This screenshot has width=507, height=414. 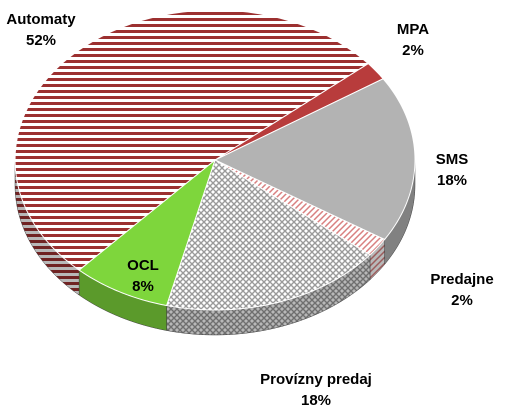 What do you see at coordinates (461, 279) in the screenshot?
I see `slice-label: Predajne` at bounding box center [461, 279].